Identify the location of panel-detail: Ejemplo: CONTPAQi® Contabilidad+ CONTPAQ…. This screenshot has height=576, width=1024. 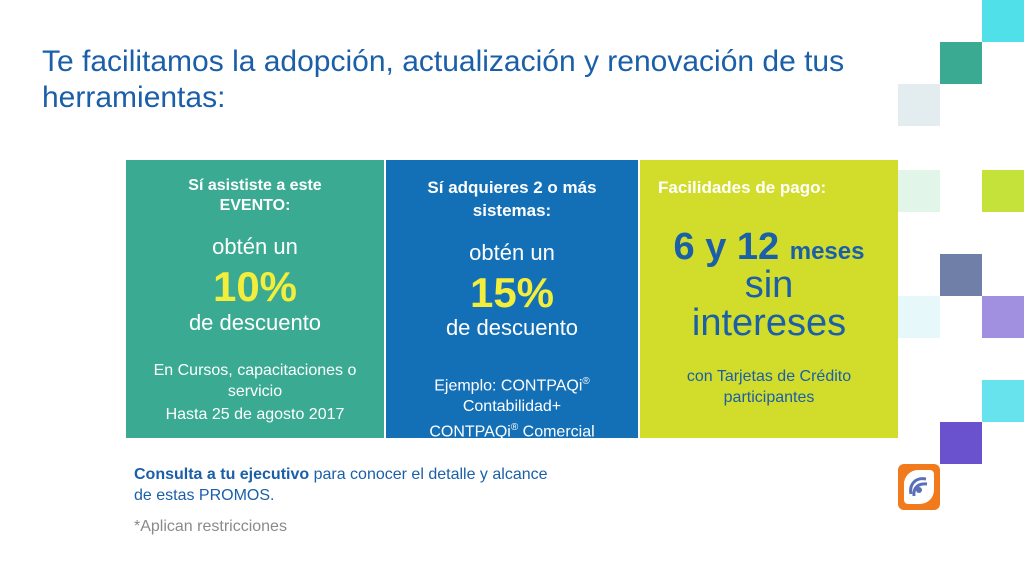
(512, 407).